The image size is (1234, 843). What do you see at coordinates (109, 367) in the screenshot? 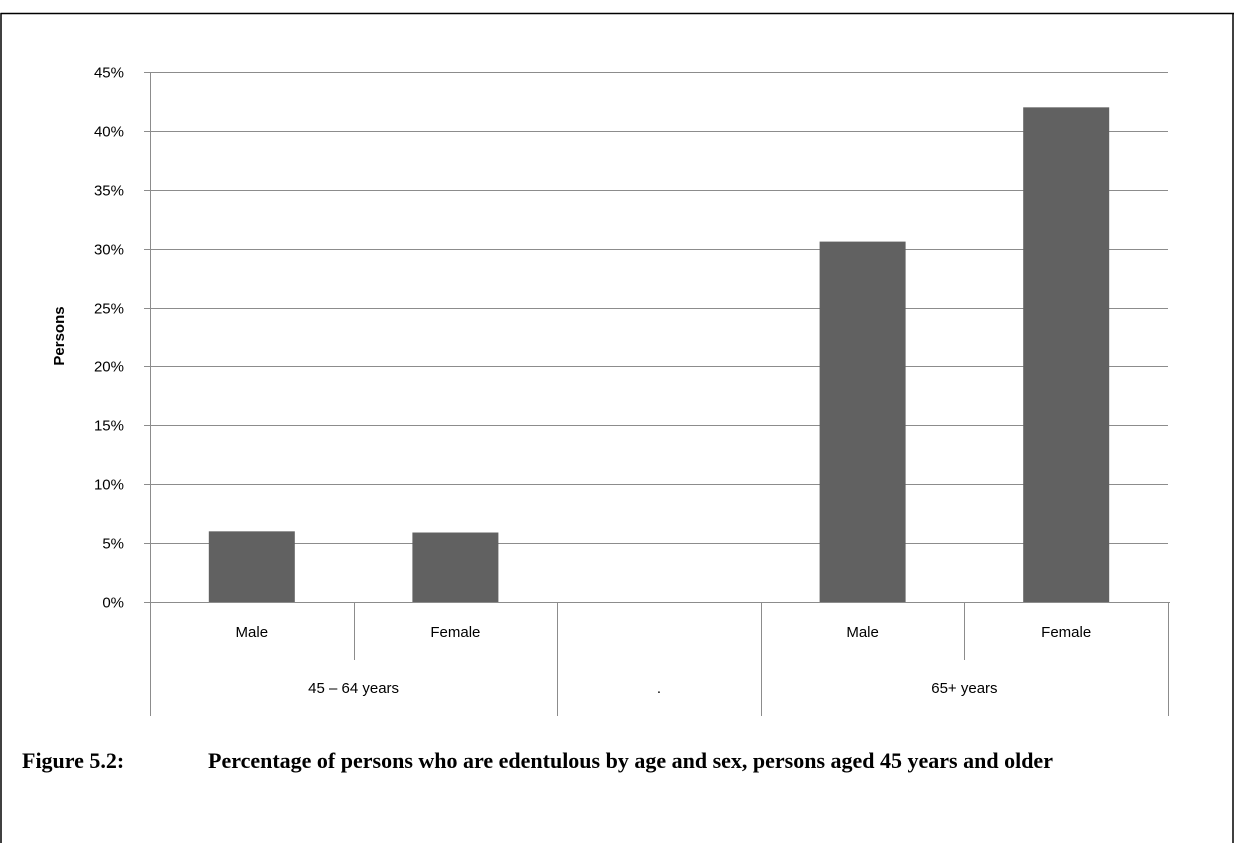
I see `y-tick-label: 20%` at bounding box center [109, 367].